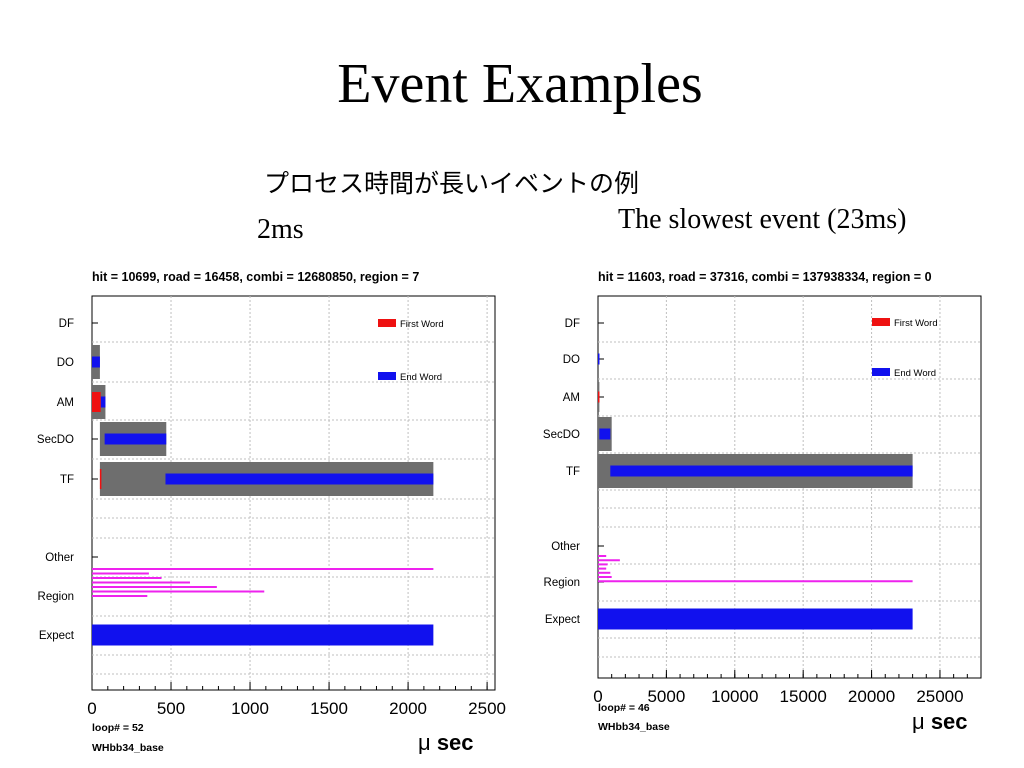  Describe the element at coordinates (939, 696) in the screenshot. I see `x-tick-label: 25000` at that location.